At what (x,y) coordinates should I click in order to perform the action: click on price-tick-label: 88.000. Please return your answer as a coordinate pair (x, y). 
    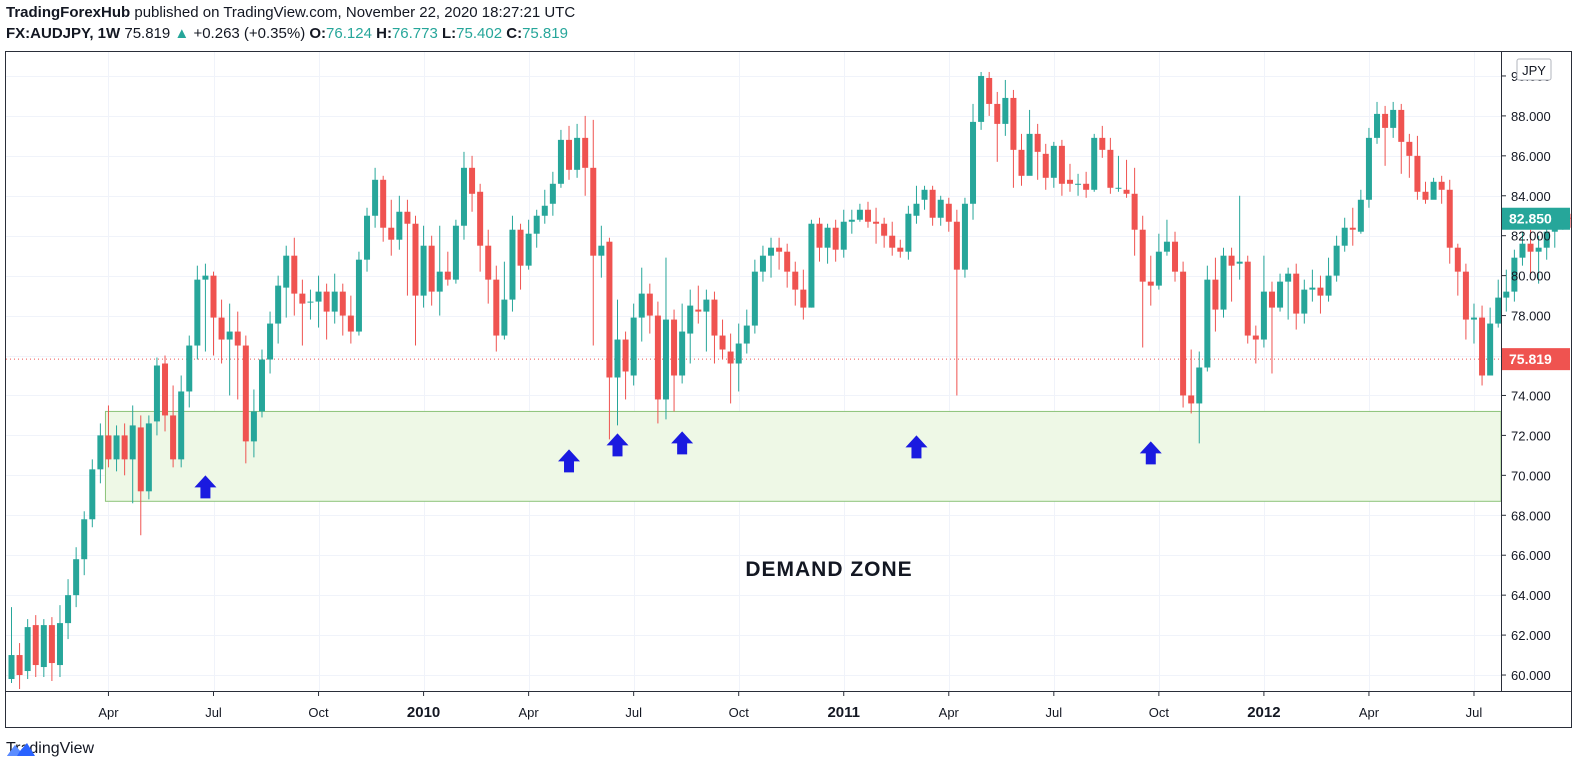
    Looking at the image, I should click on (1531, 116).